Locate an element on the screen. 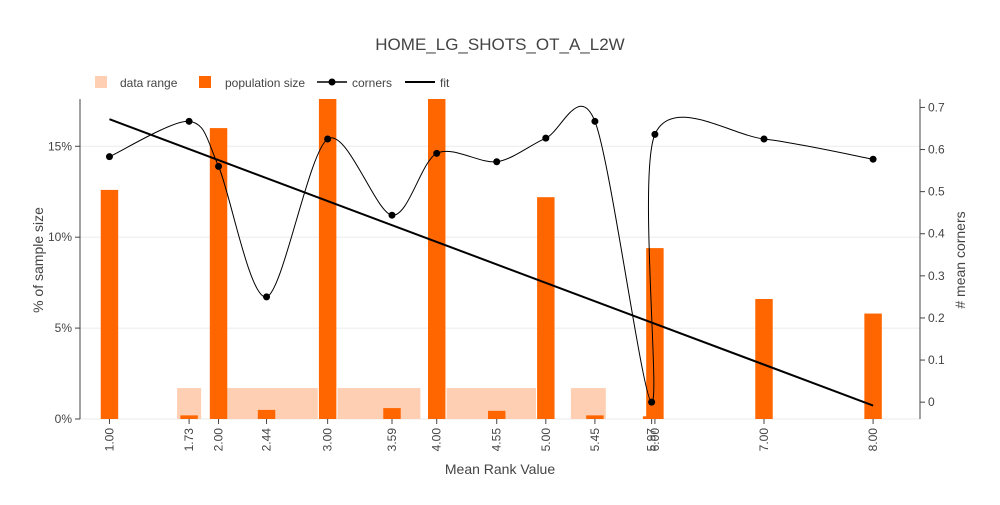 The width and height of the screenshot is (1000, 505). y2-tick-label: 0.6 is located at coordinates (936, 150).